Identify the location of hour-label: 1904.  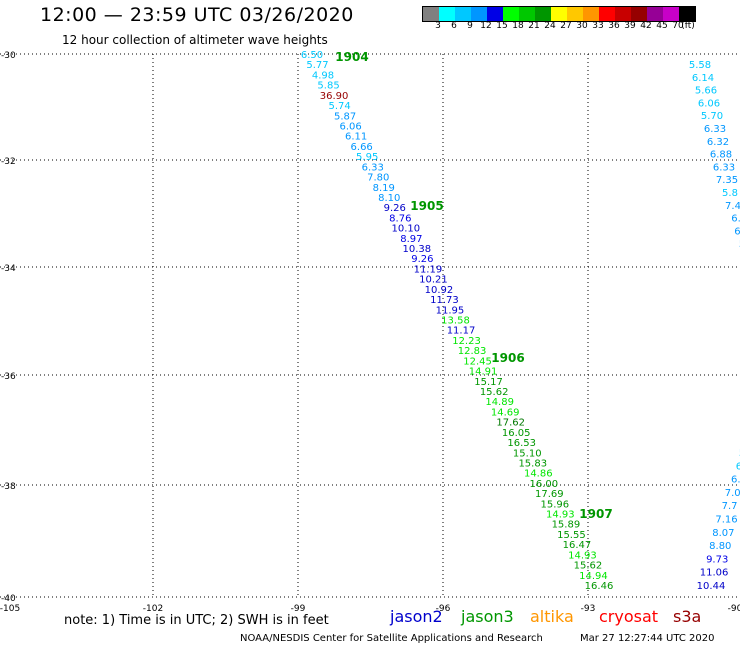
(351, 57).